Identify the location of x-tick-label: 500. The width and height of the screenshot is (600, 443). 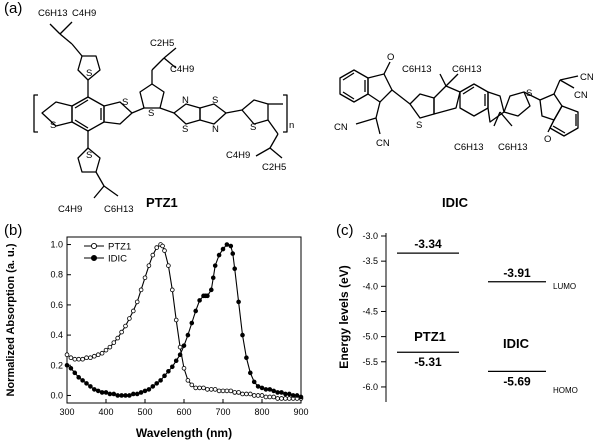
(144, 412).